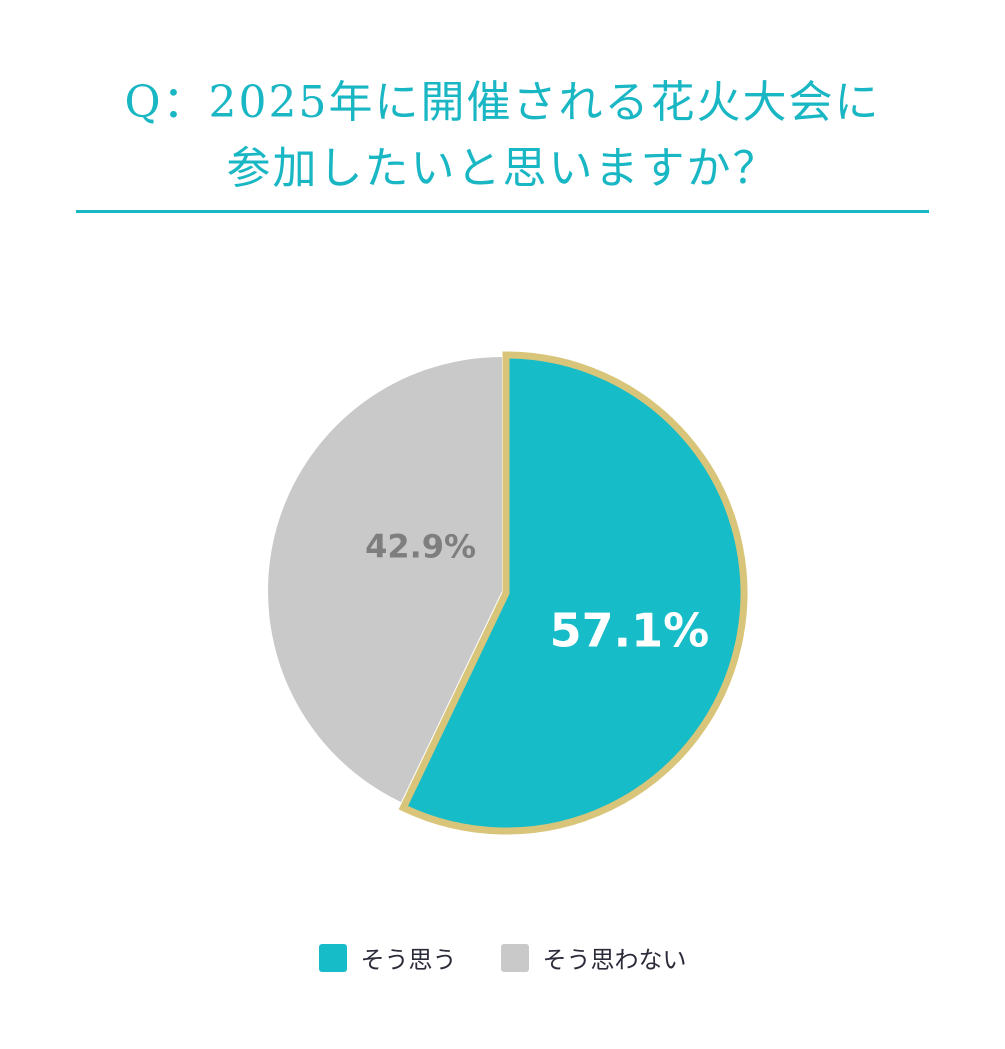 This screenshot has height=1049, width=1005. I want to click on chart-title: Q：2025年に開催される花火大会に 参加したいと思いますか？, so click(502, 136).